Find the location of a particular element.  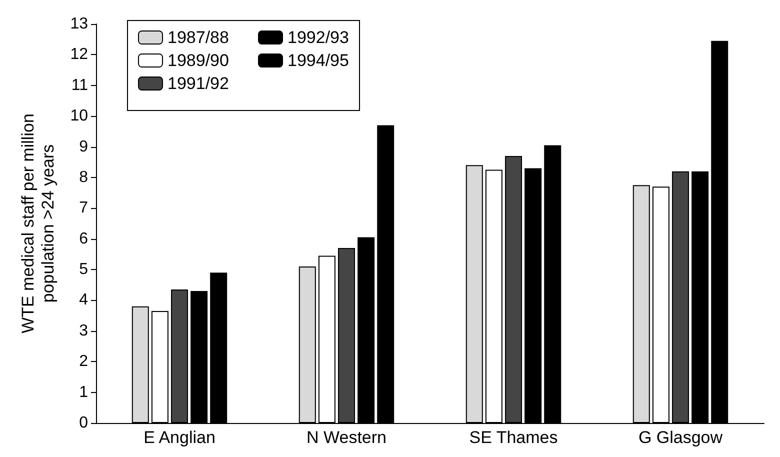

y-tick-label: 5 is located at coordinates (83, 269).